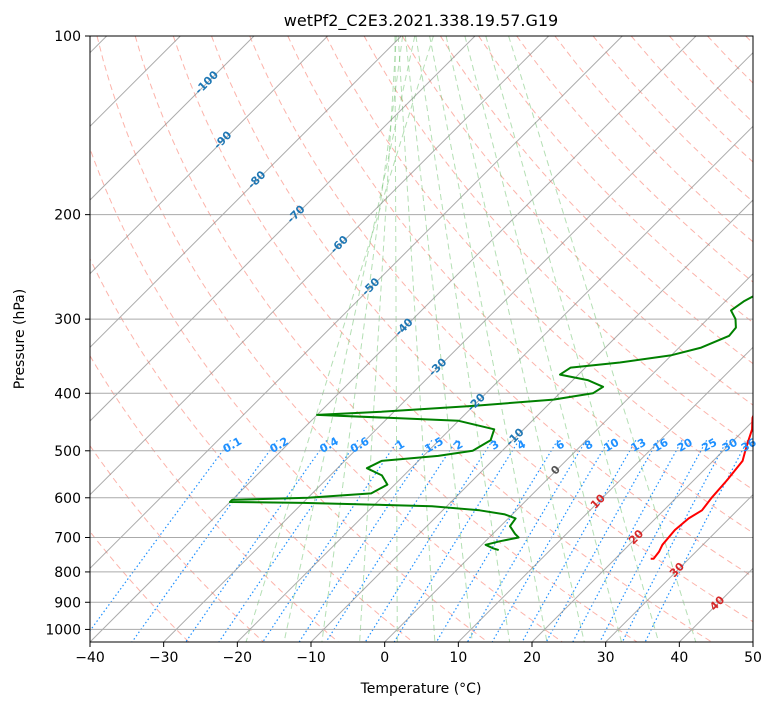  Describe the element at coordinates (90, 658) in the screenshot. I see `x-tick-label: −40` at that location.